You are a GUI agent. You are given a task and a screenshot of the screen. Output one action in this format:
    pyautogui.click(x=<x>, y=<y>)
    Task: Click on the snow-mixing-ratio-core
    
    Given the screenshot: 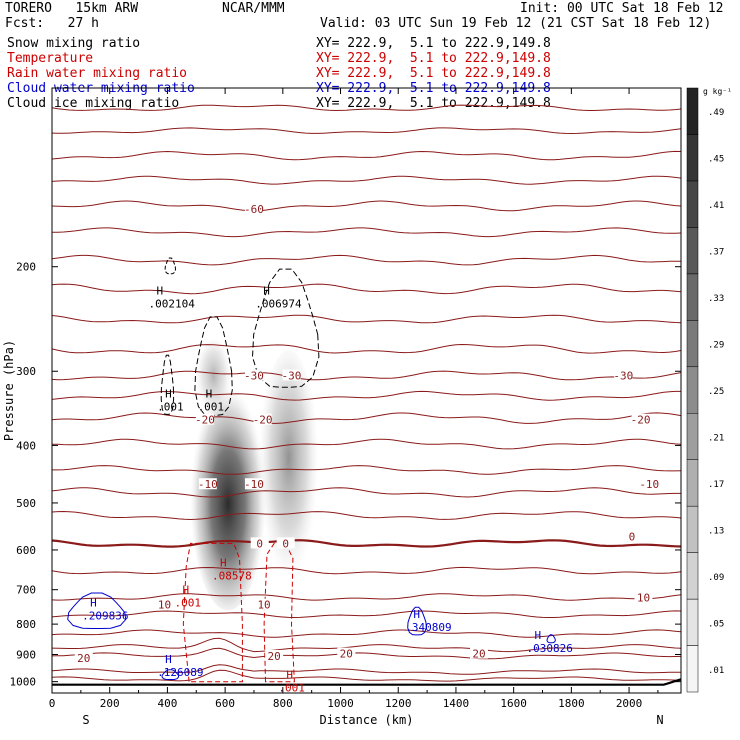 What is the action you would take?
    pyautogui.click(x=228, y=492)
    